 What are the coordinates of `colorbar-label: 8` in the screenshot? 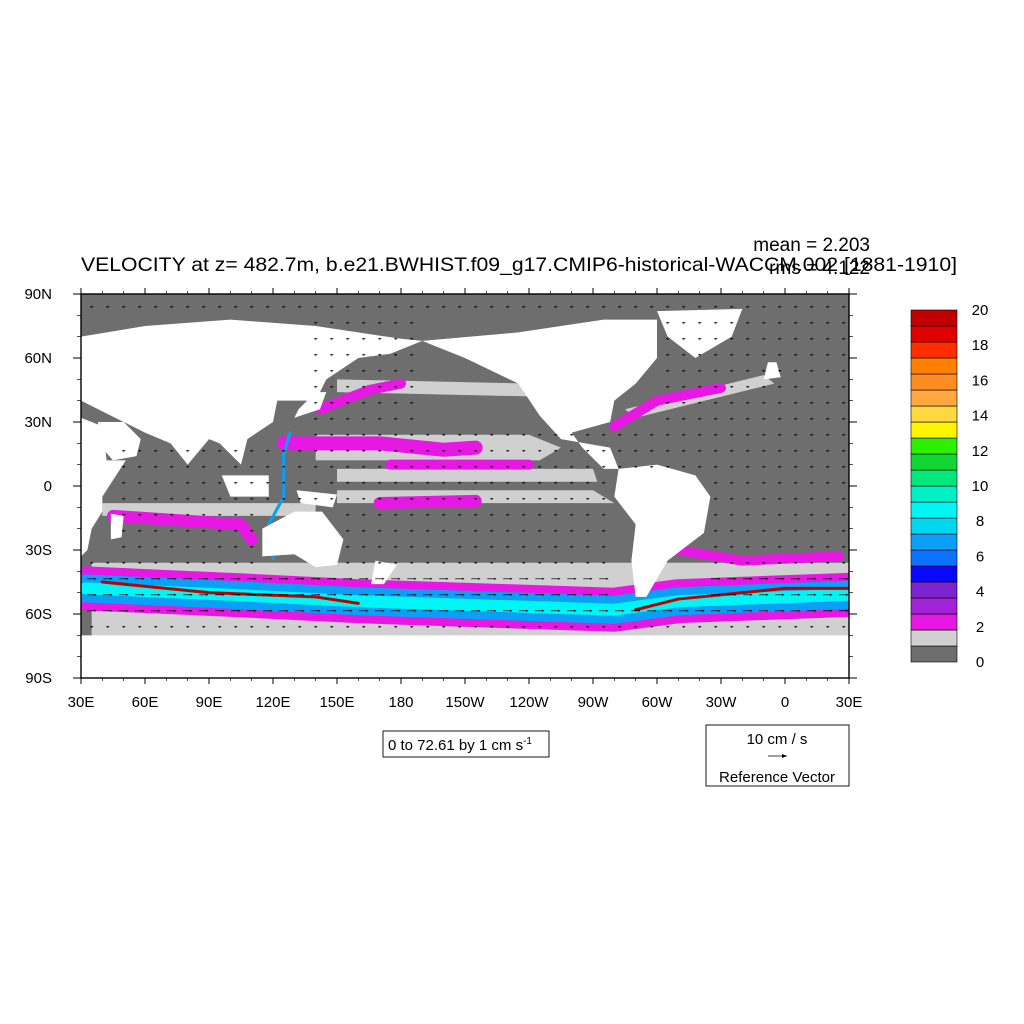 It's located at (980, 521).